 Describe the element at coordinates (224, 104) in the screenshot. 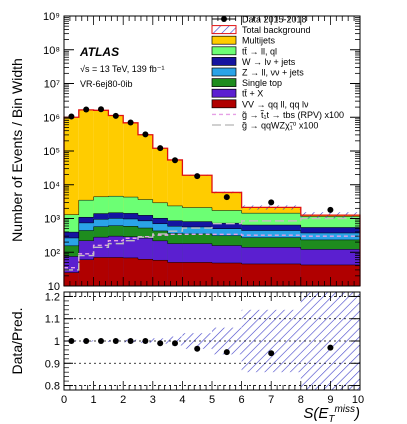

I see `legend-bkg-0-swatch` at that location.